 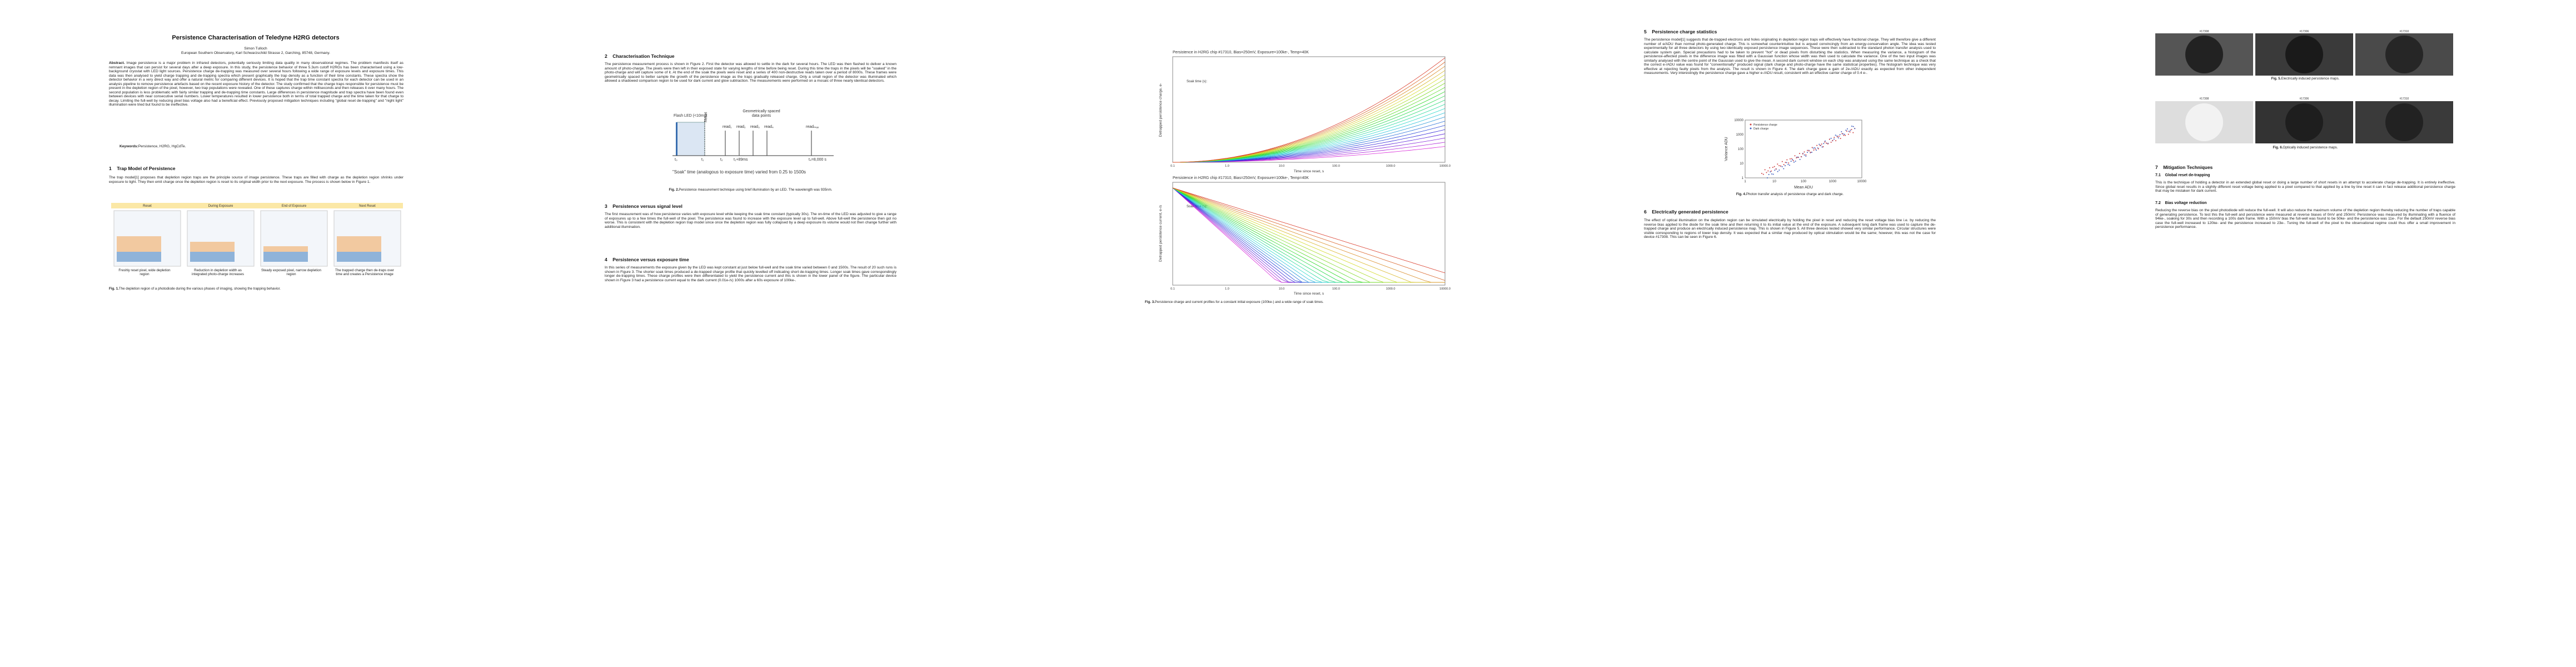 I want to click on subsection-number: 7.1, so click(x=2158, y=175).